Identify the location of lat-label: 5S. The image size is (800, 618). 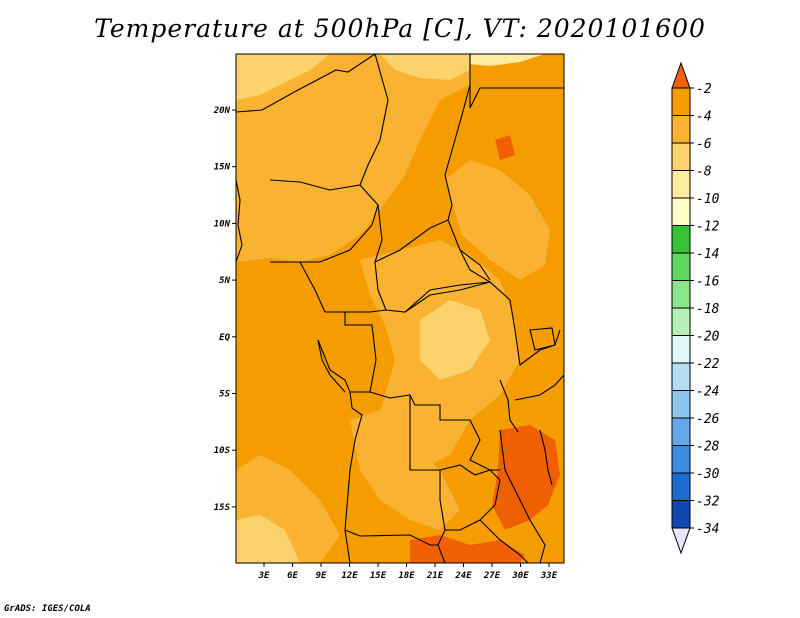
(224, 395).